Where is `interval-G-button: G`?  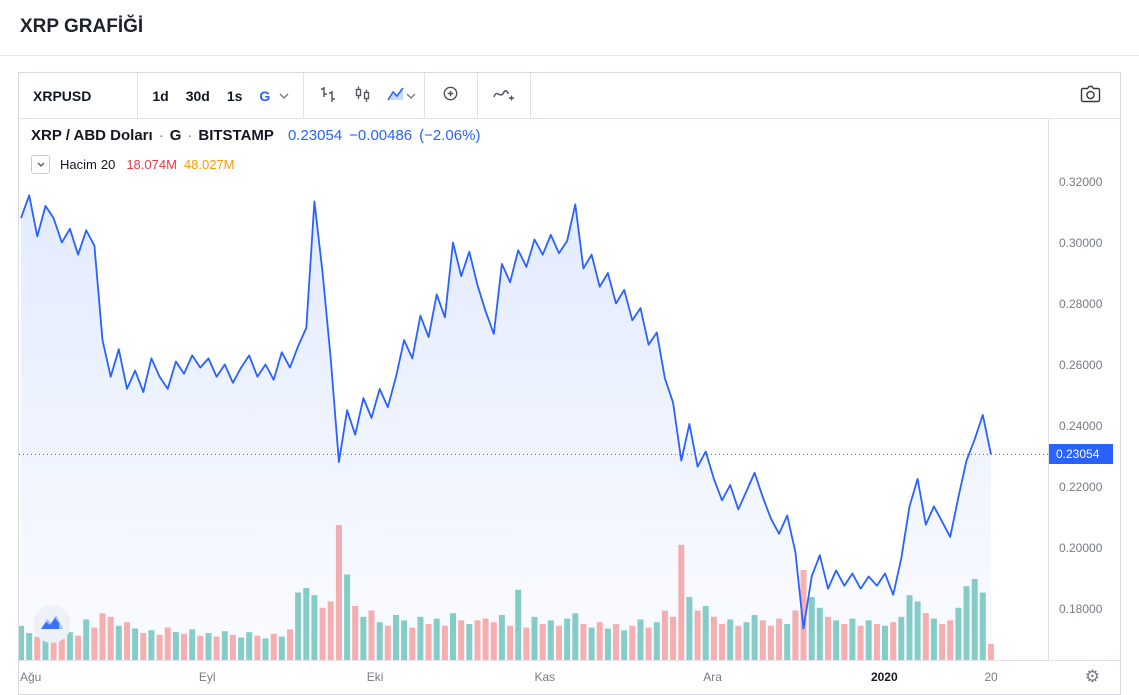 interval-G-button: G is located at coordinates (265, 95).